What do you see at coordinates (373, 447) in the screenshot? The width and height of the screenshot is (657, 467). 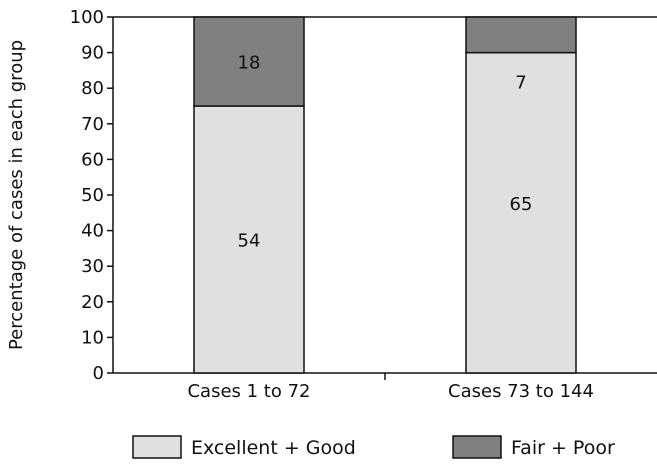 I see `legend: Excellent + Good Fair + Poor` at bounding box center [373, 447].